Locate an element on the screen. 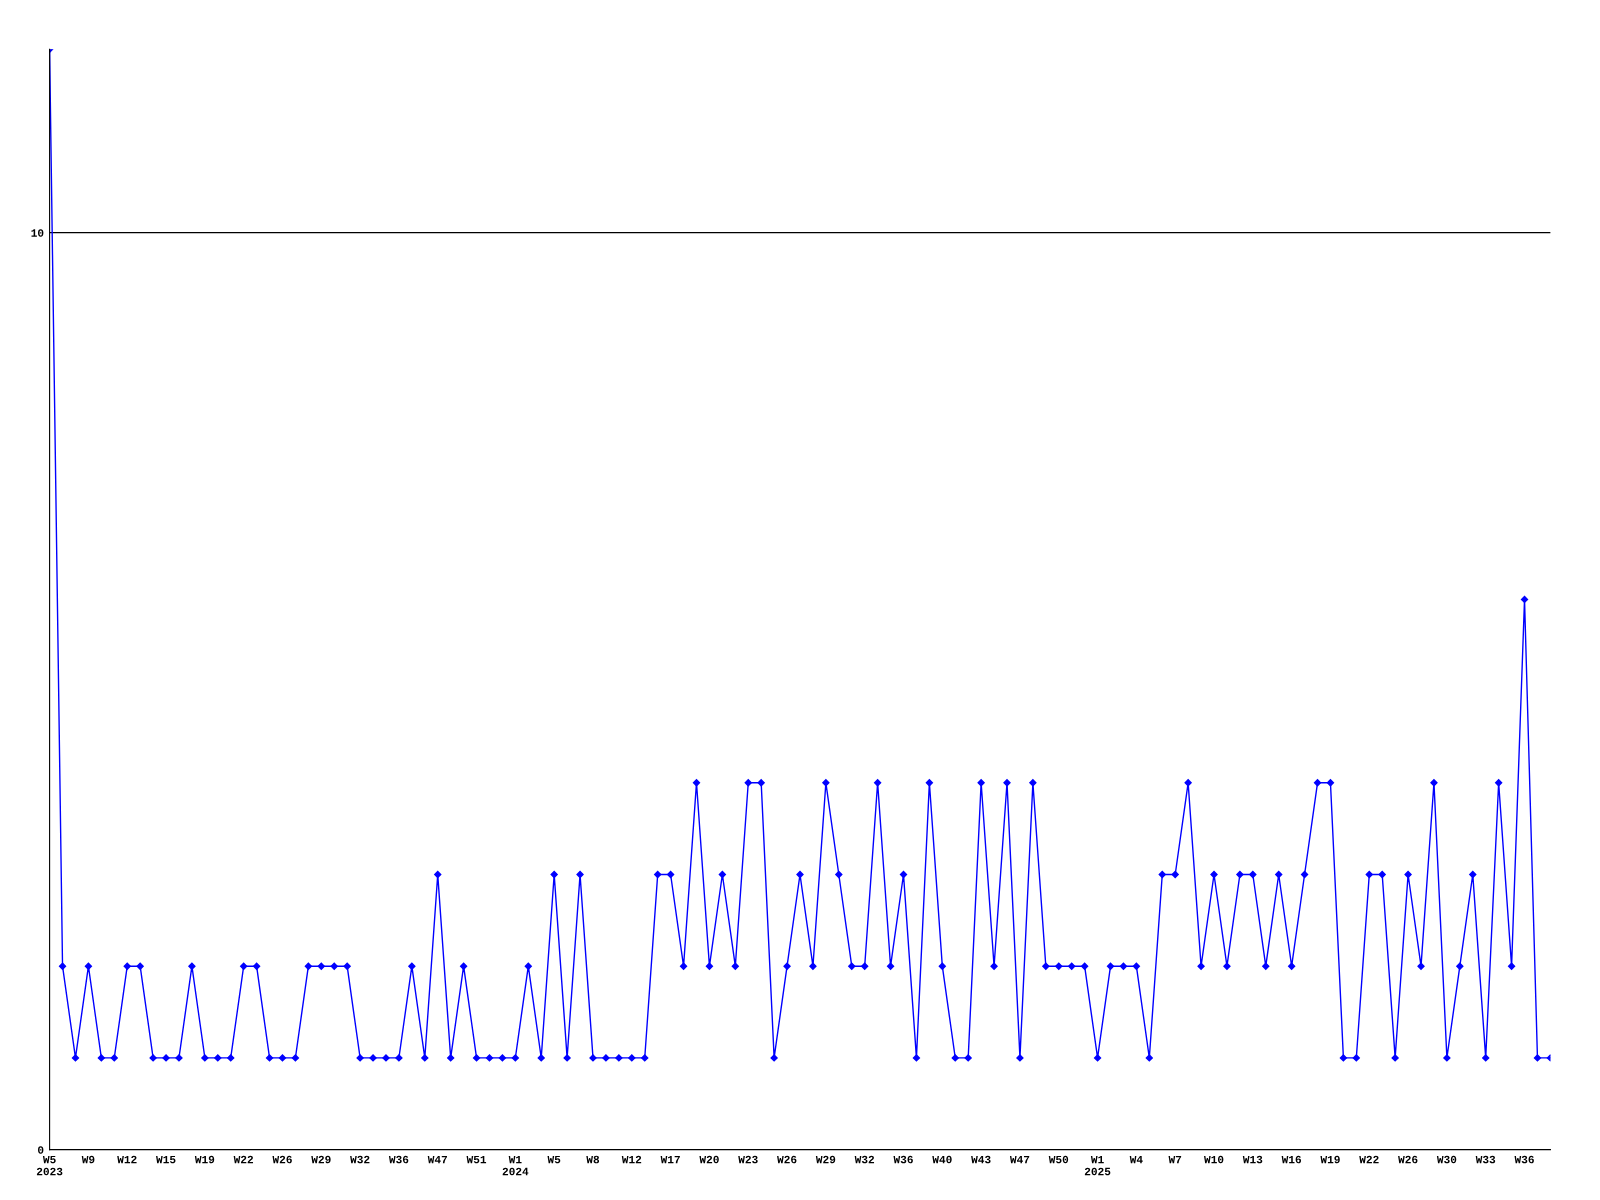 The image size is (1600, 1200). x-tick-label: W1 2024 is located at coordinates (515, 1165).